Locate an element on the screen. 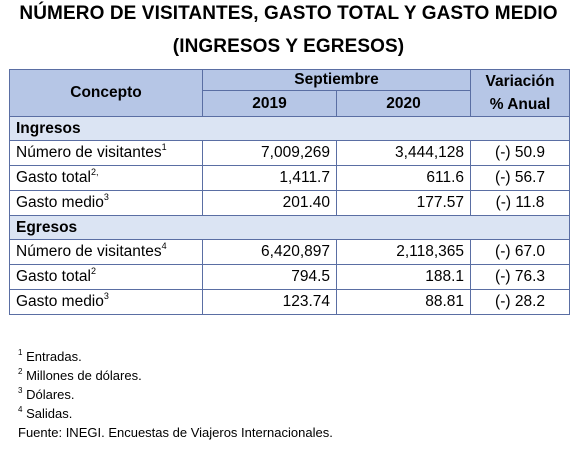  value-2020: 177.57 is located at coordinates (403, 203).